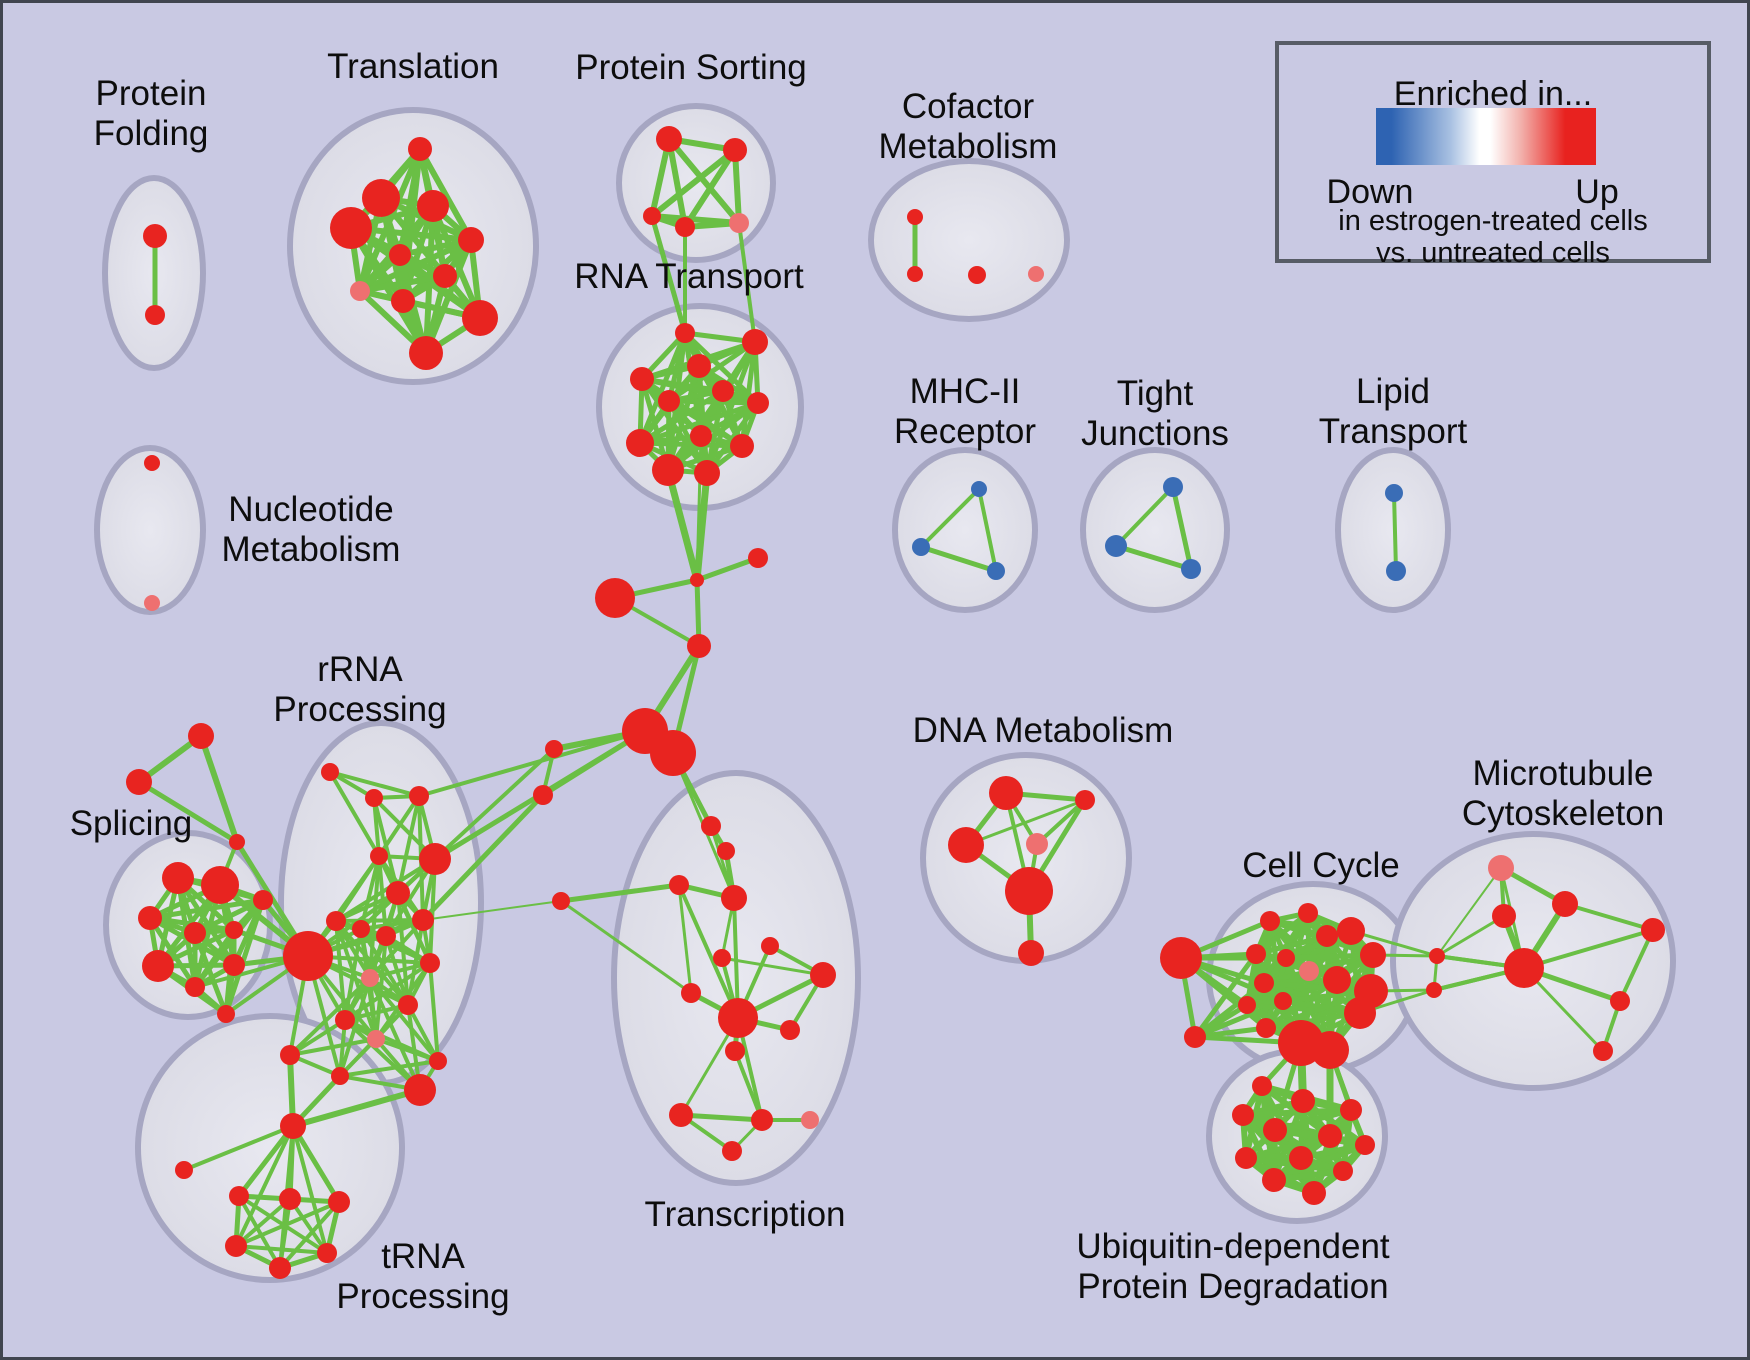  I want to click on cluster-label-transcription: Transcription, so click(745, 1214).